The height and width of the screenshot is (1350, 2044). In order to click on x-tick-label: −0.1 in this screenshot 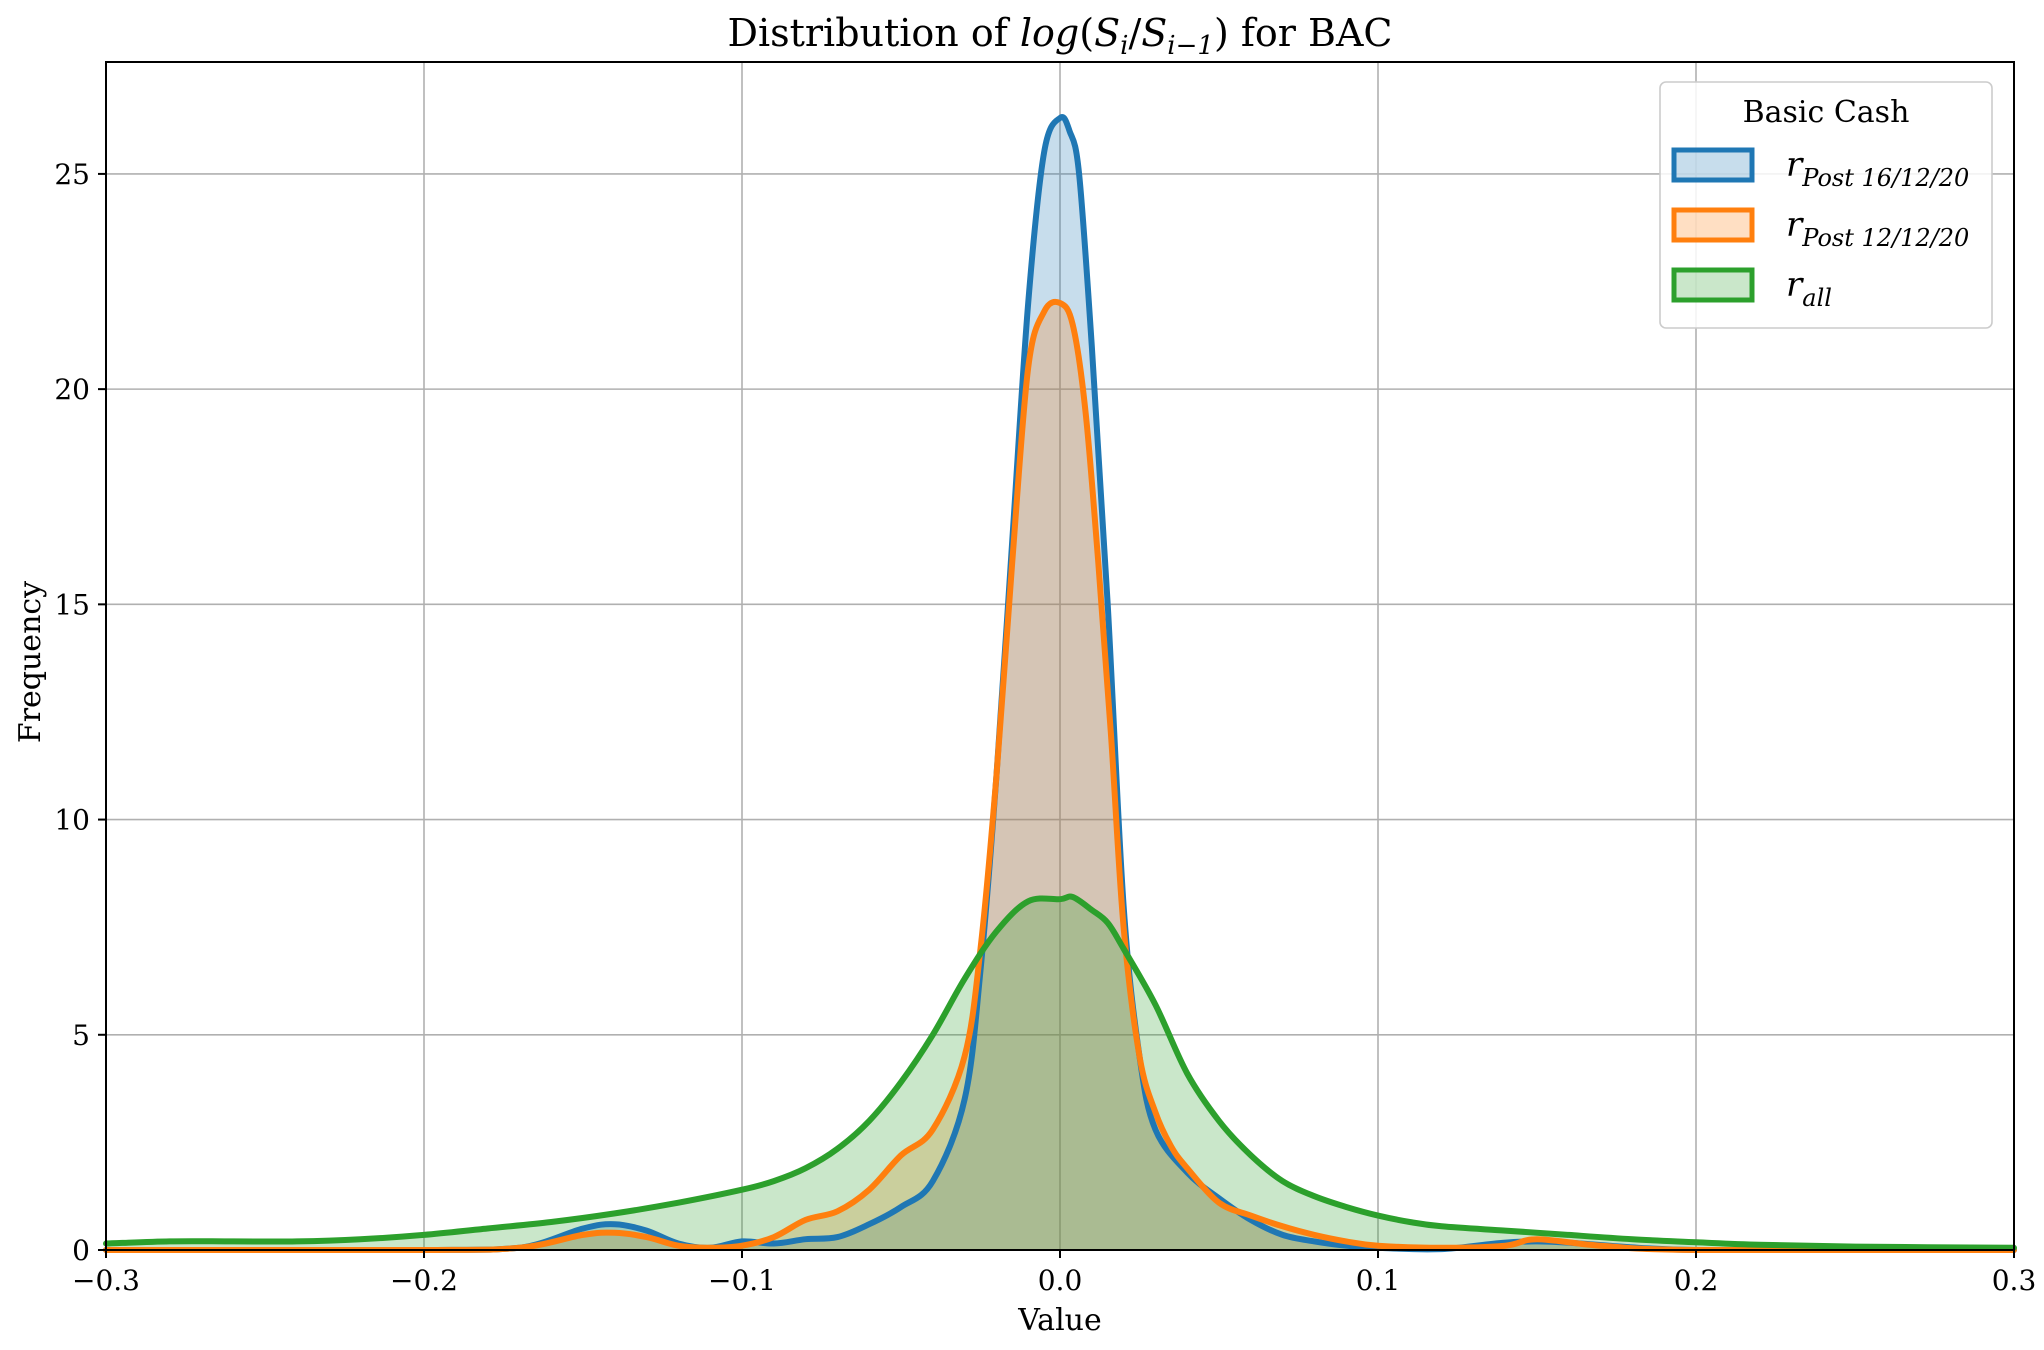, I will do `click(742, 1280)`.